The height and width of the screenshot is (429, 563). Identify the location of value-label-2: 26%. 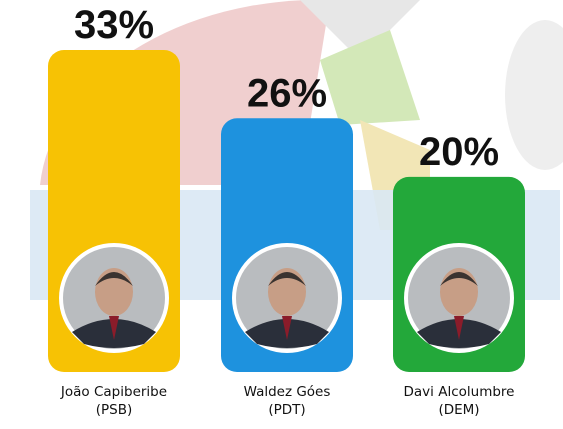
(287, 93).